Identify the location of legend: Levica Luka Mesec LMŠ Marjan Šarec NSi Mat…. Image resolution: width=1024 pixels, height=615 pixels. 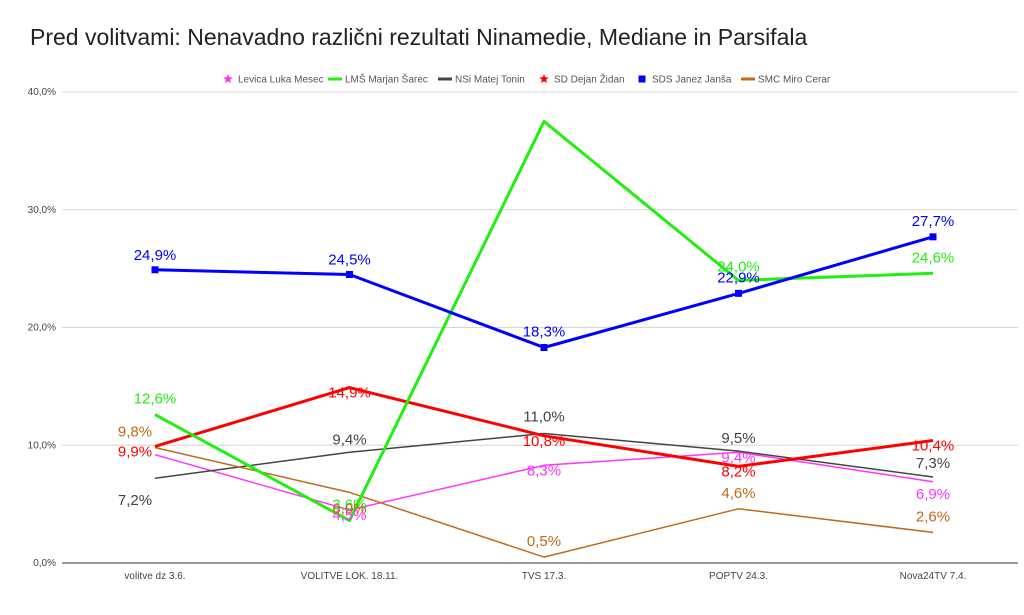
(527, 79).